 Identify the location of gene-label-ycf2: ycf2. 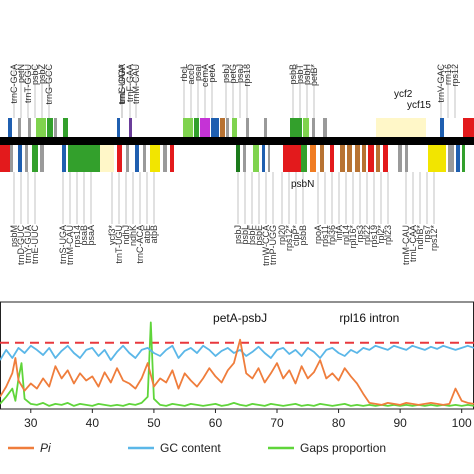
(403, 94).